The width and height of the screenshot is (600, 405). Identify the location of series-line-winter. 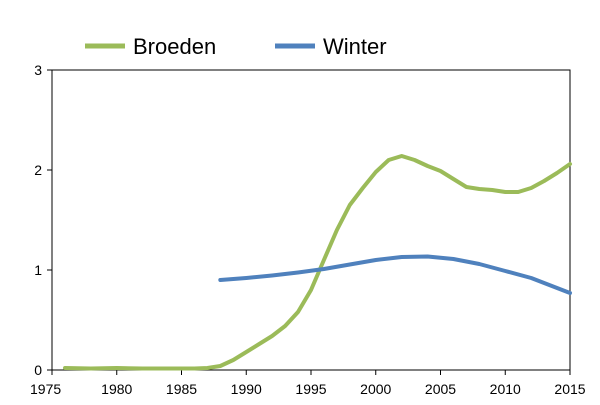
(395, 274).